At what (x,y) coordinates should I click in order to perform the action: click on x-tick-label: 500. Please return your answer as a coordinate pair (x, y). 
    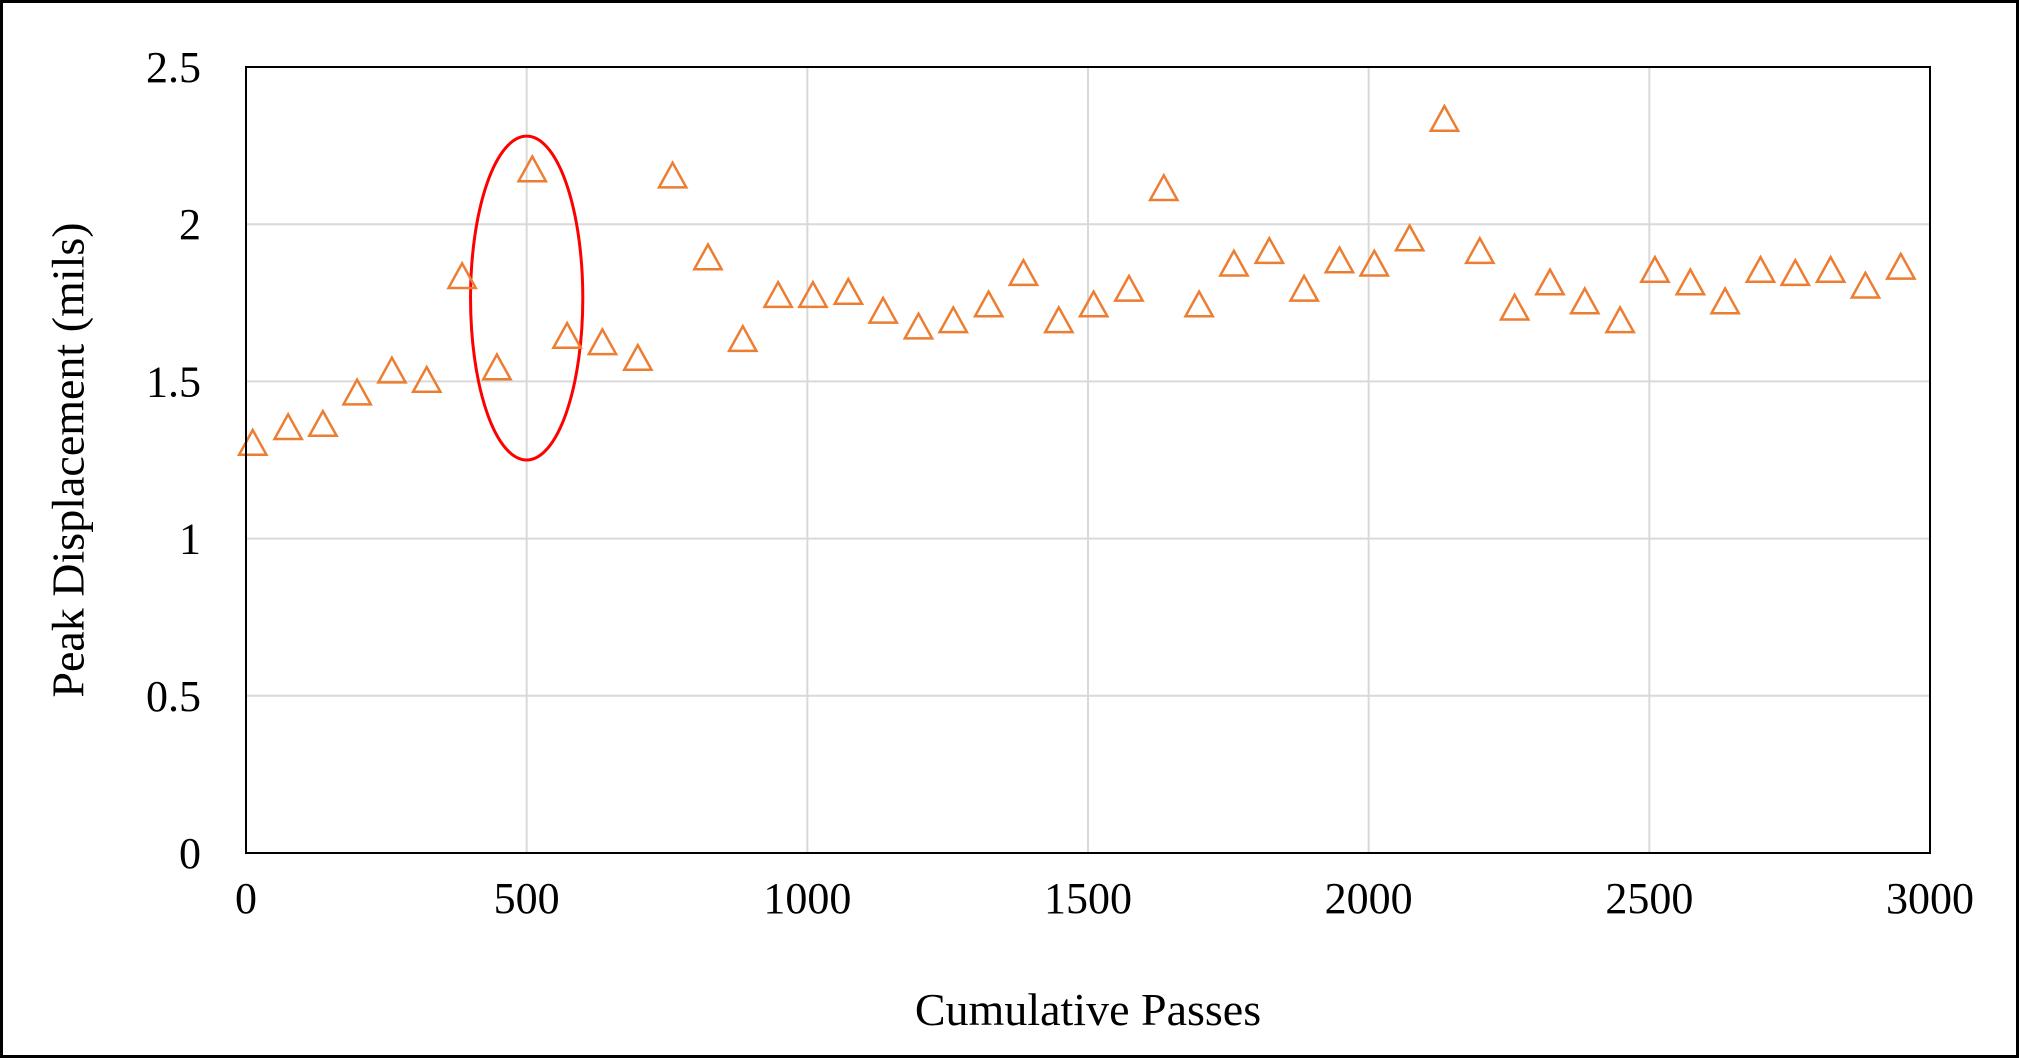
    Looking at the image, I should click on (527, 898).